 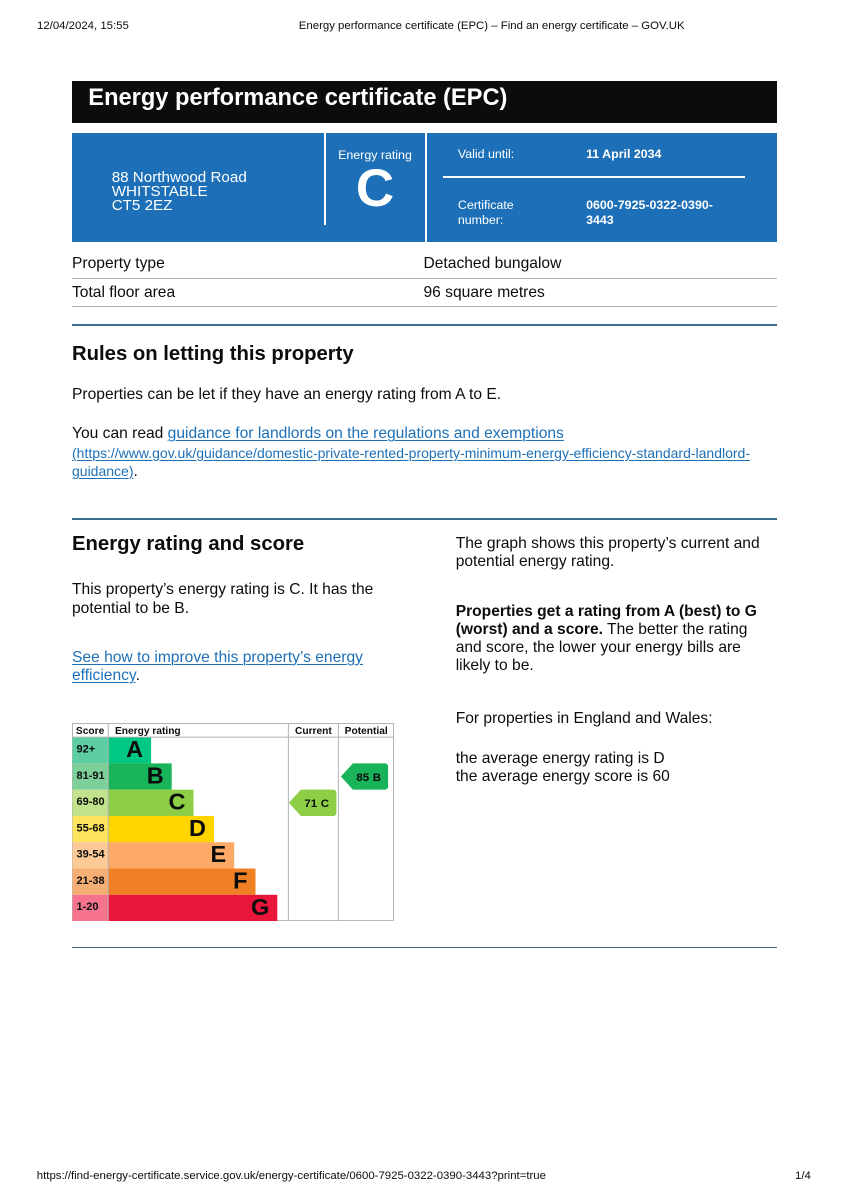 I want to click on svg-text: 81-91, so click(x=91, y=776).